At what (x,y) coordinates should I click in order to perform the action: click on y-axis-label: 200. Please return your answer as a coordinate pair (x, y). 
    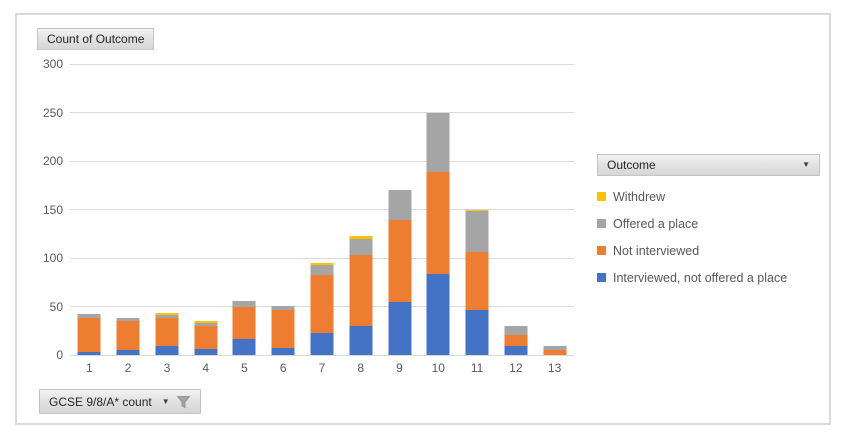
    Looking at the image, I should click on (52, 161).